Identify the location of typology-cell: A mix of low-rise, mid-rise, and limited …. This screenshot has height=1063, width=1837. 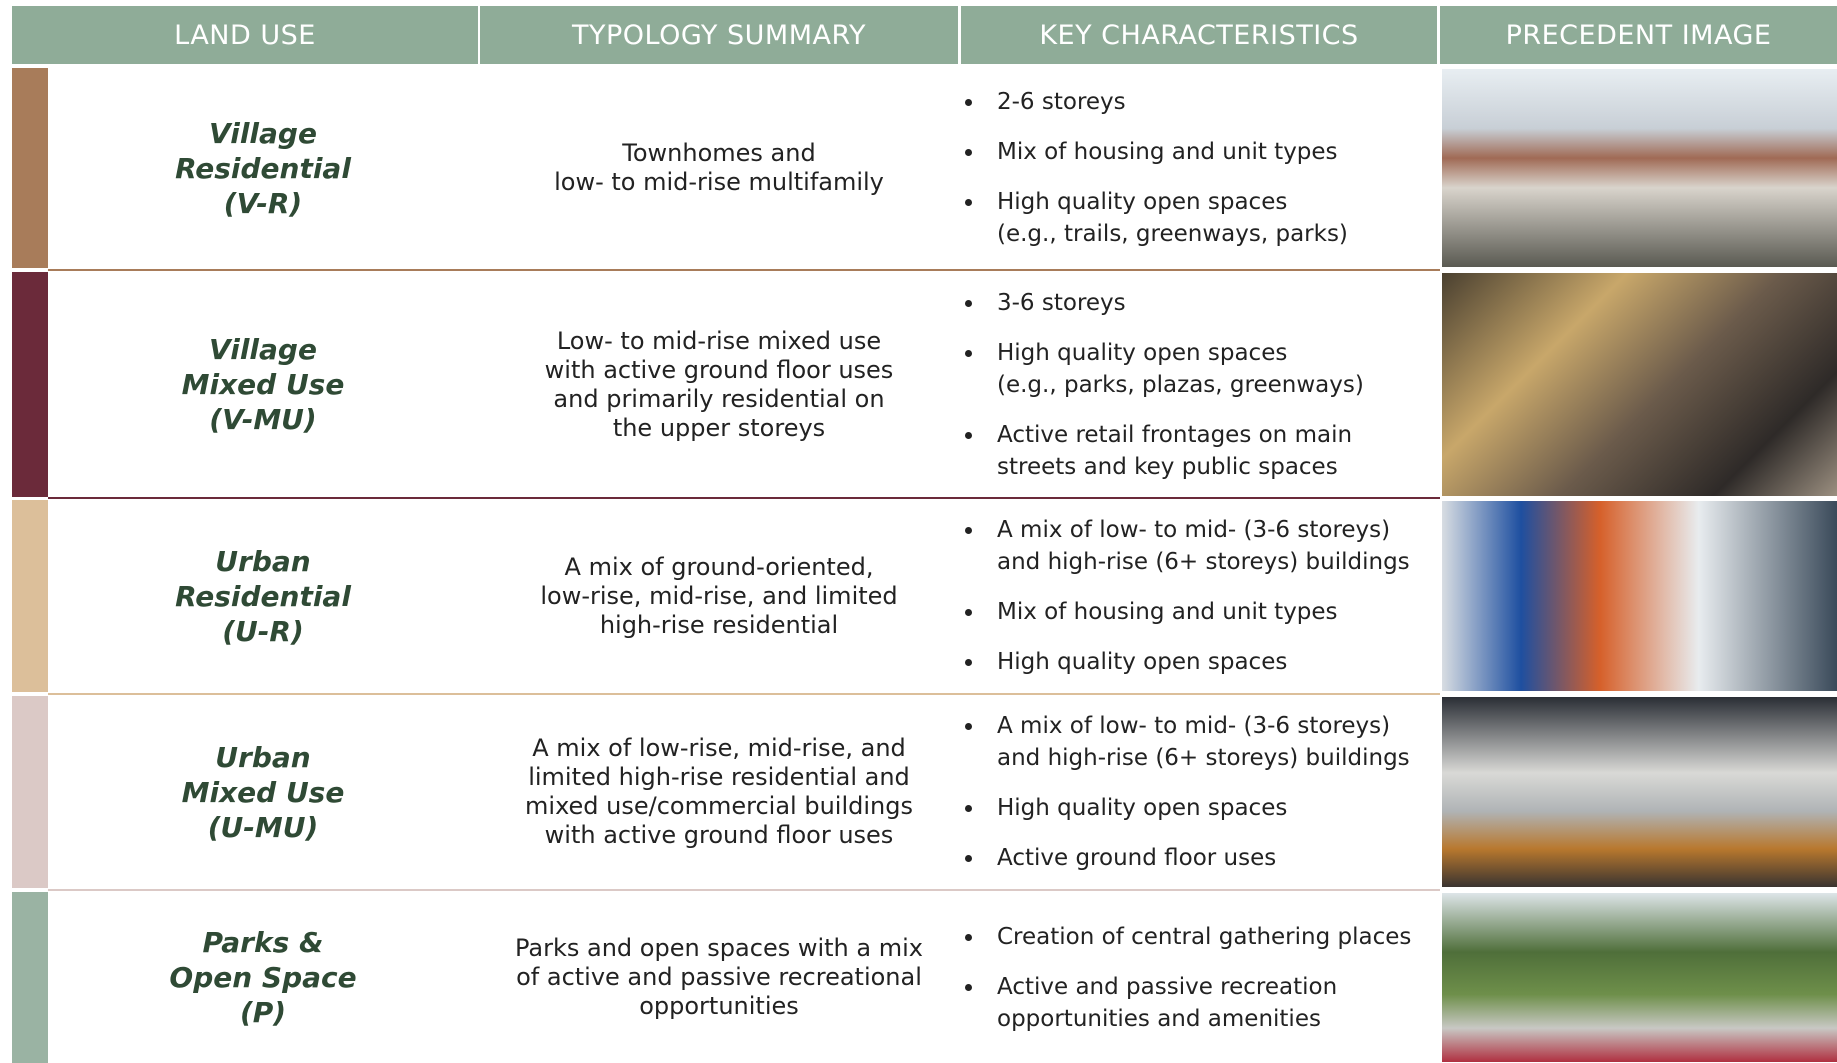
(719, 792).